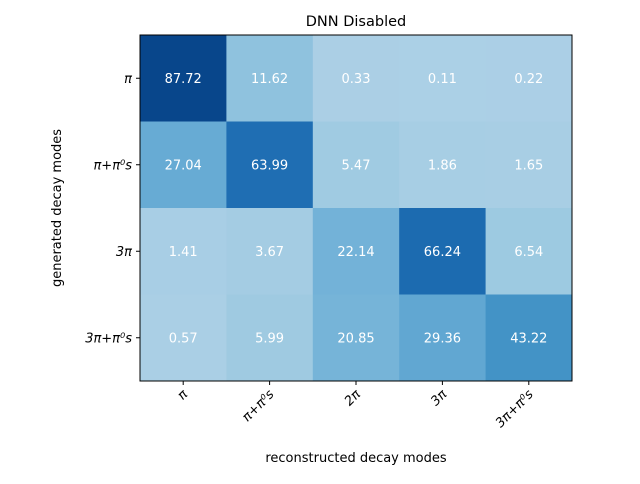  I want to click on cell-value-label: 0.11, so click(442, 79).